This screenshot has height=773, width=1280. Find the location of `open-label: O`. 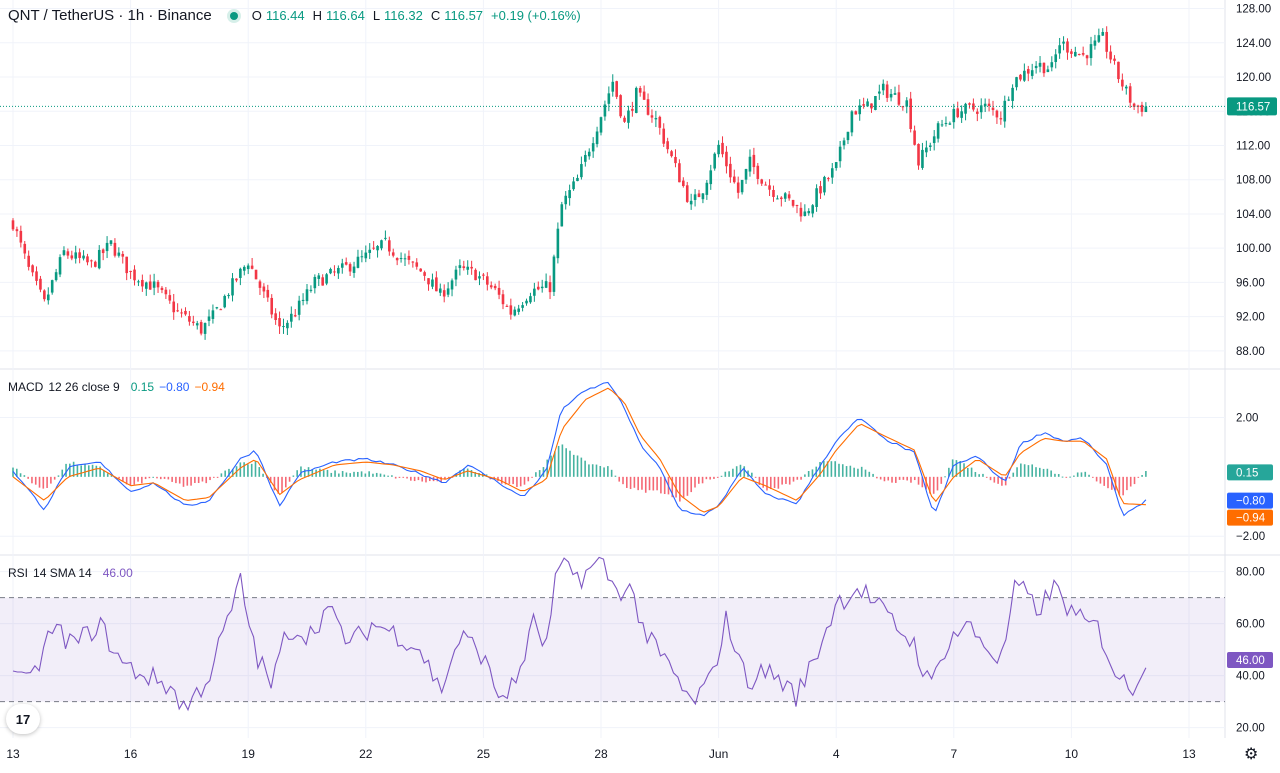

open-label: O is located at coordinates (256, 15).